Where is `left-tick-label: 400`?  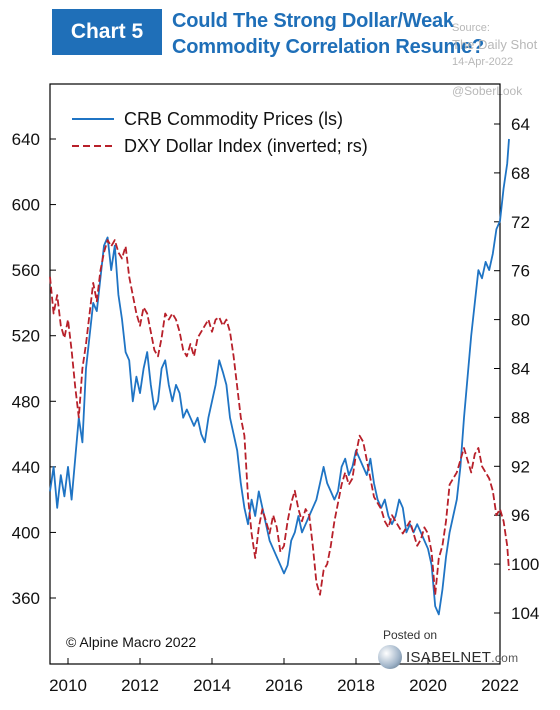
left-tick-label: 400 is located at coordinates (26, 532).